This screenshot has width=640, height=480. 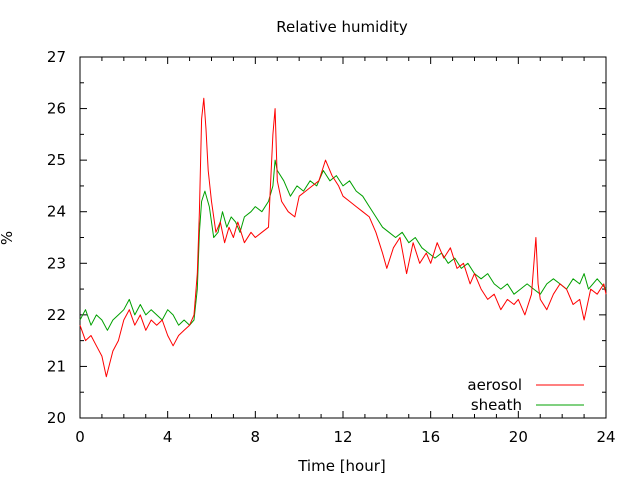 What do you see at coordinates (525, 395) in the screenshot?
I see `legend: aerosol sheath` at bounding box center [525, 395].